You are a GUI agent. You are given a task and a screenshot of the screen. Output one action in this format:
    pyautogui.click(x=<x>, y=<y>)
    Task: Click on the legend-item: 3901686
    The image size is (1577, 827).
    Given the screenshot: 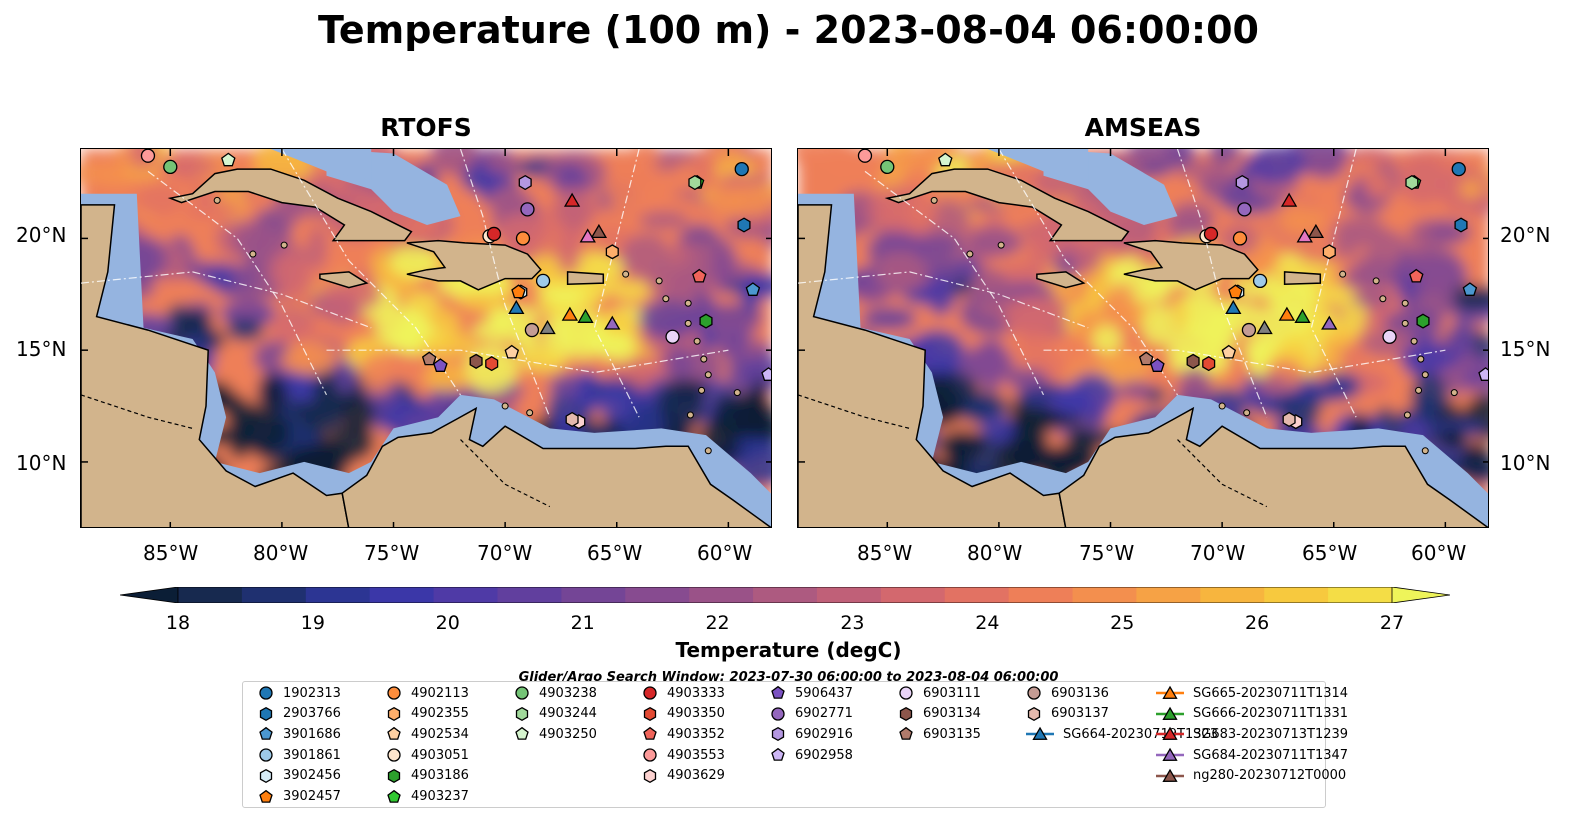 What is the action you would take?
    pyautogui.click(x=299, y=734)
    